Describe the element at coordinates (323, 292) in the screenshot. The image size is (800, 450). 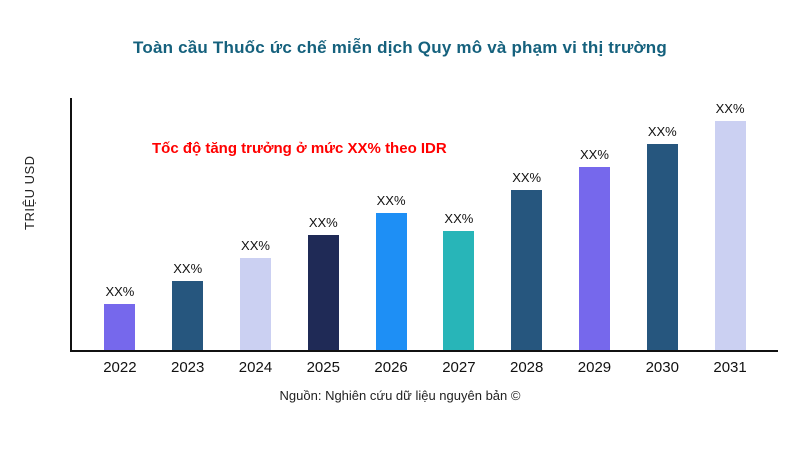
I see `bar-2025` at that location.